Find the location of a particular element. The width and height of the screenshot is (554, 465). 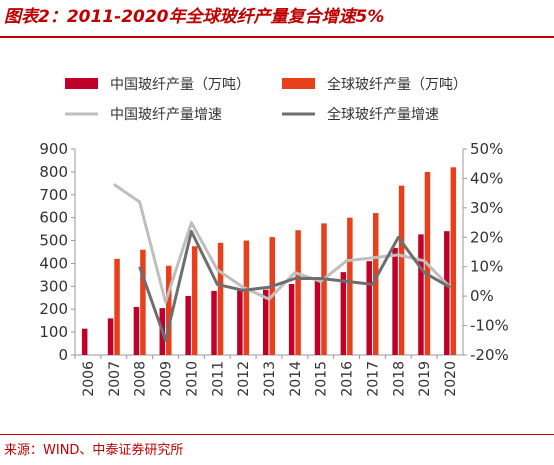

x-tick-label: 2018 is located at coordinates (399, 379).